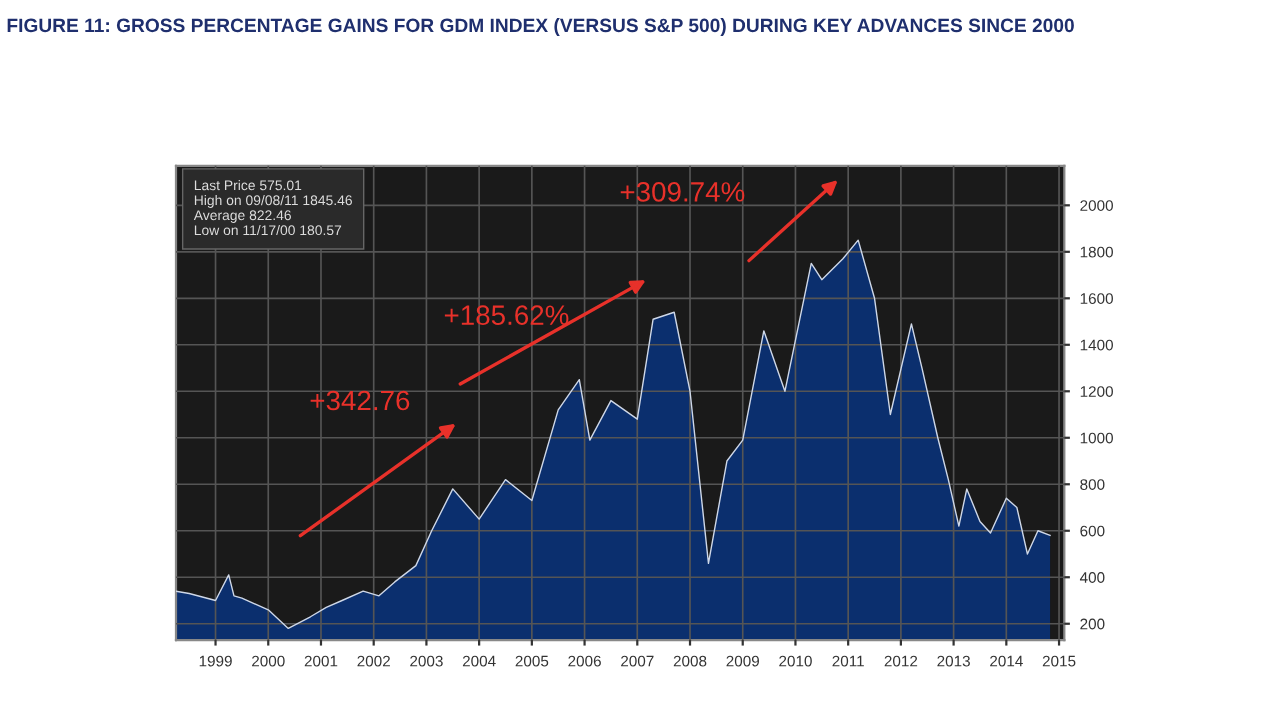 The image size is (1280, 724). I want to click on annotation: +342.76, so click(360, 400).